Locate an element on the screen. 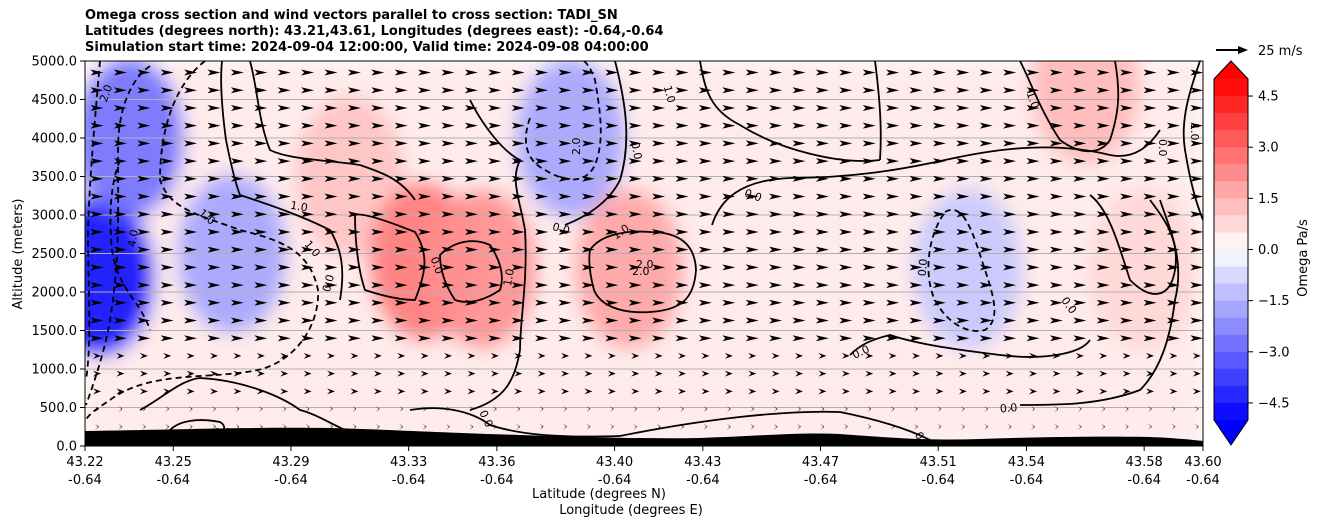  colorbar-label: Omega Pa/s is located at coordinates (1303, 258).